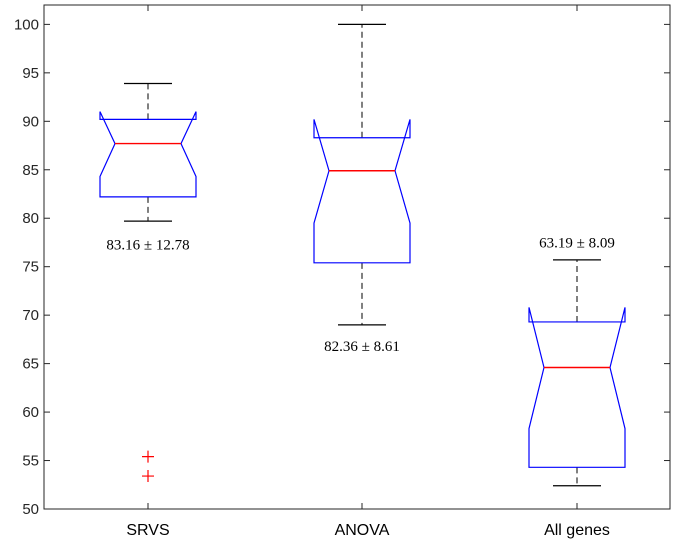 This screenshot has width=685, height=549. I want to click on x-category-label: All genes, so click(577, 530).